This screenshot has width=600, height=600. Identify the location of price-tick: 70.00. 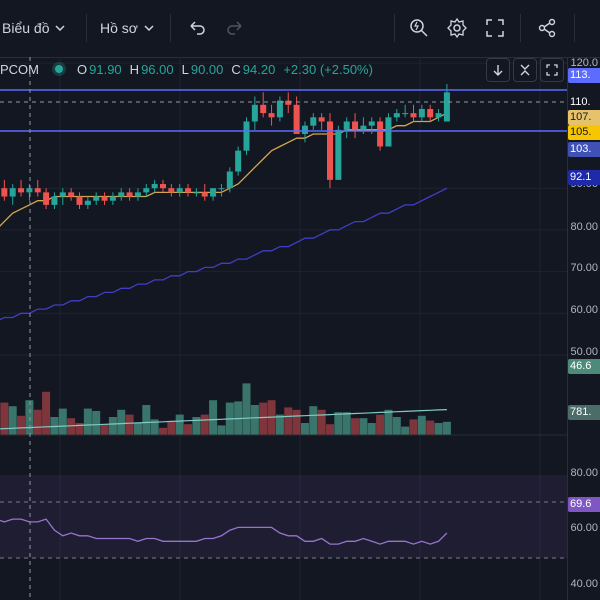
(584, 268).